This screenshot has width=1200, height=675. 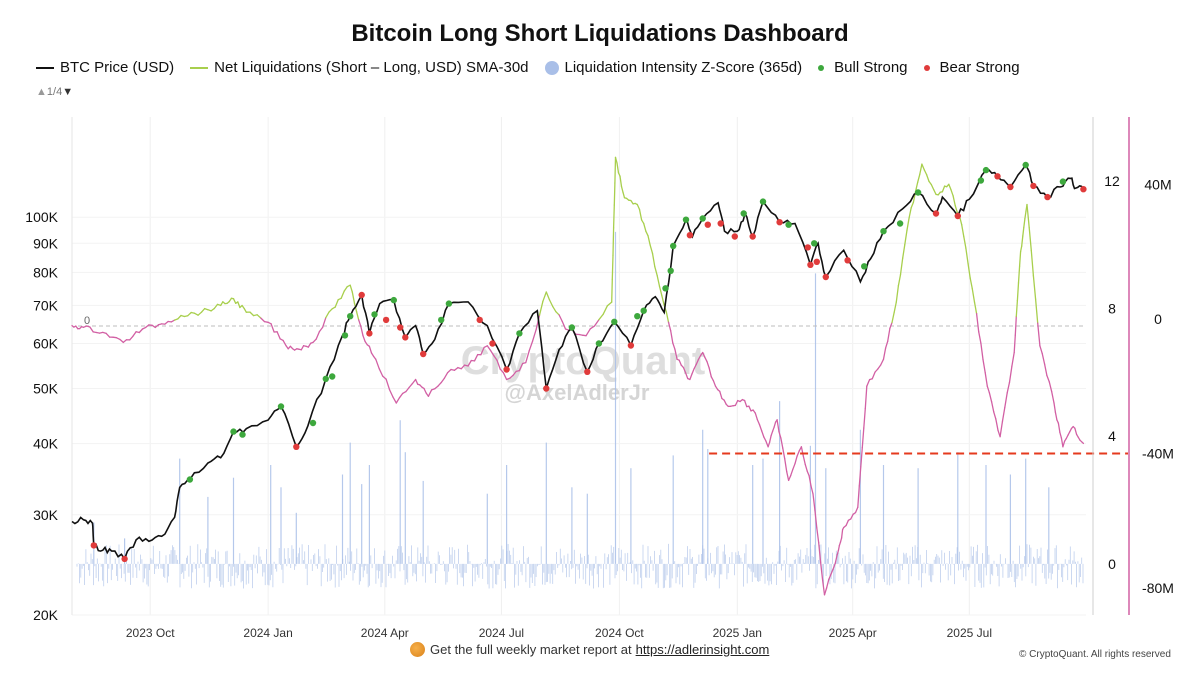 I want to click on legend-item-price: BTC Price (USD), so click(x=105, y=67).